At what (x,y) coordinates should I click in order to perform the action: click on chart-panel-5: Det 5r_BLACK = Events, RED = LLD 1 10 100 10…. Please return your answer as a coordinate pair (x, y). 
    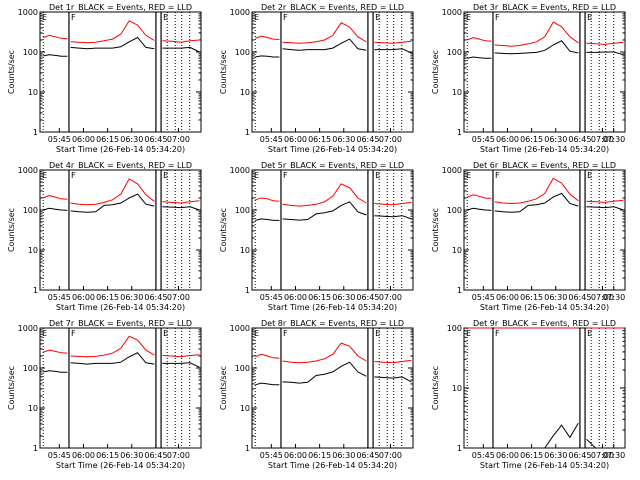
    Looking at the image, I should click on (316, 236).